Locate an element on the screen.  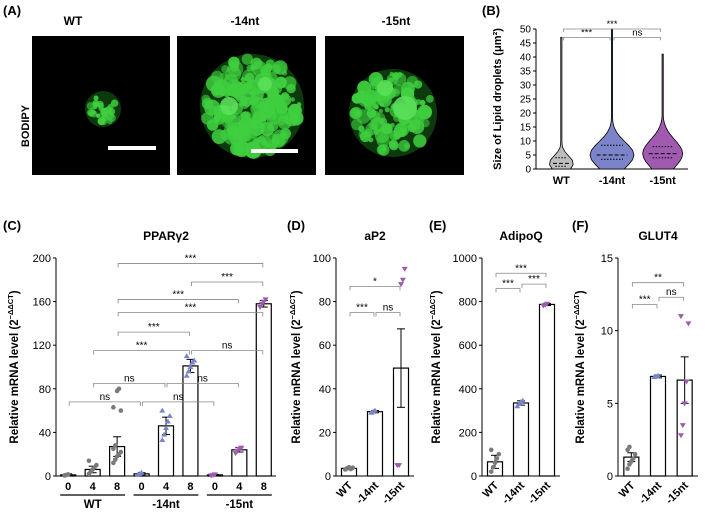
micro-title-wt: WT is located at coordinates (73, 21).